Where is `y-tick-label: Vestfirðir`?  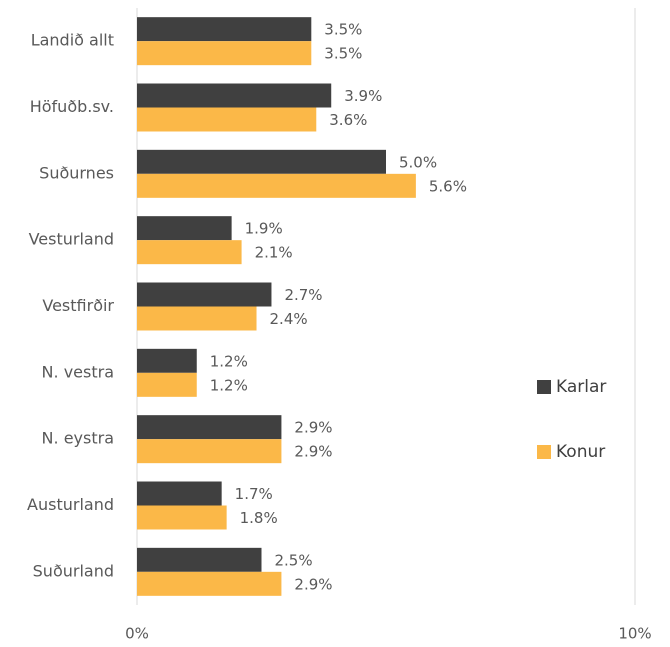
y-tick-label: Vestfirðir is located at coordinates (78, 305).